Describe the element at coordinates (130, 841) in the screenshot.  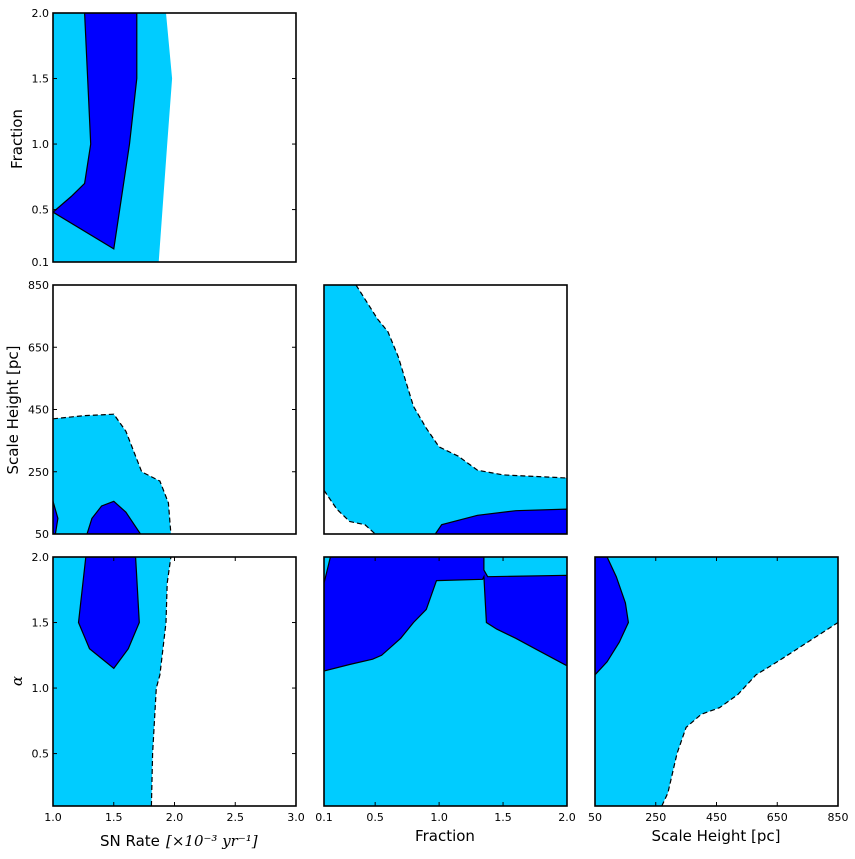
I see `x-axis-label-sn-rate: SN Rate` at that location.